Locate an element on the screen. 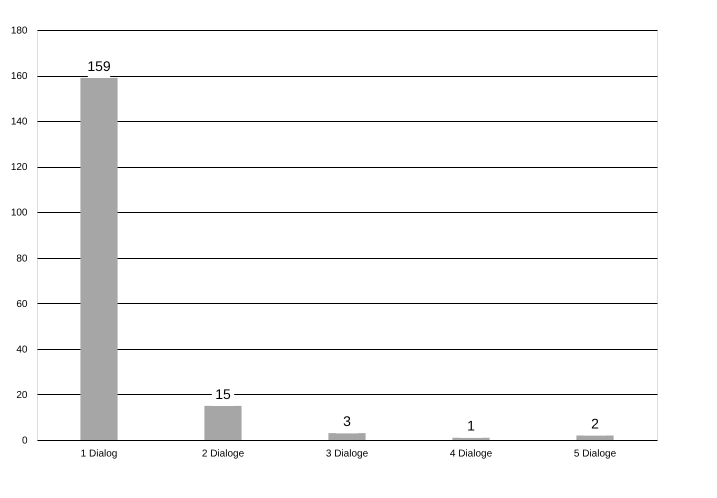  x-tick-label: 2 Dialoge is located at coordinates (223, 454).